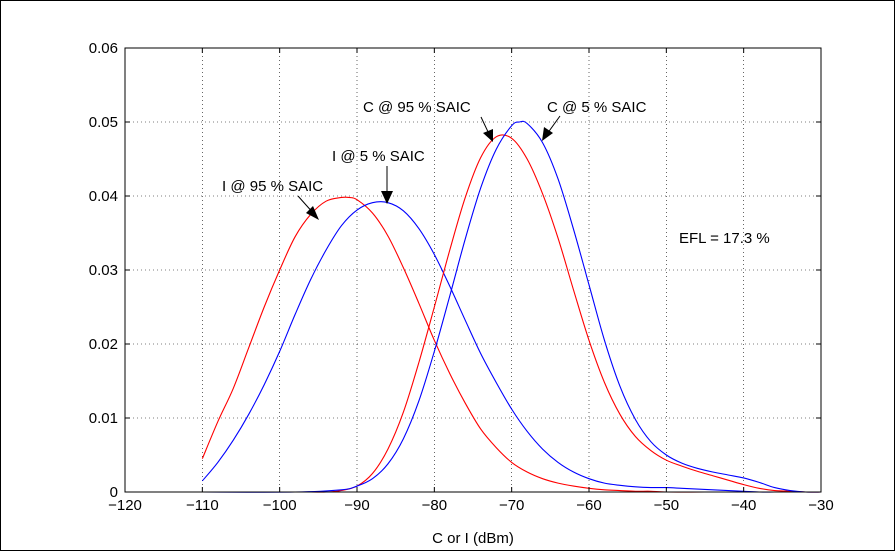  Describe the element at coordinates (280, 505) in the screenshot. I see `x-tick-label: −100` at that location.